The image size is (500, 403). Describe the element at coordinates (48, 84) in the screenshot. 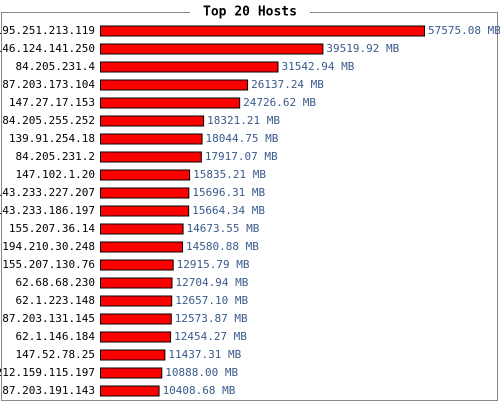

I see `host-label: 87.203.173.104` at that location.